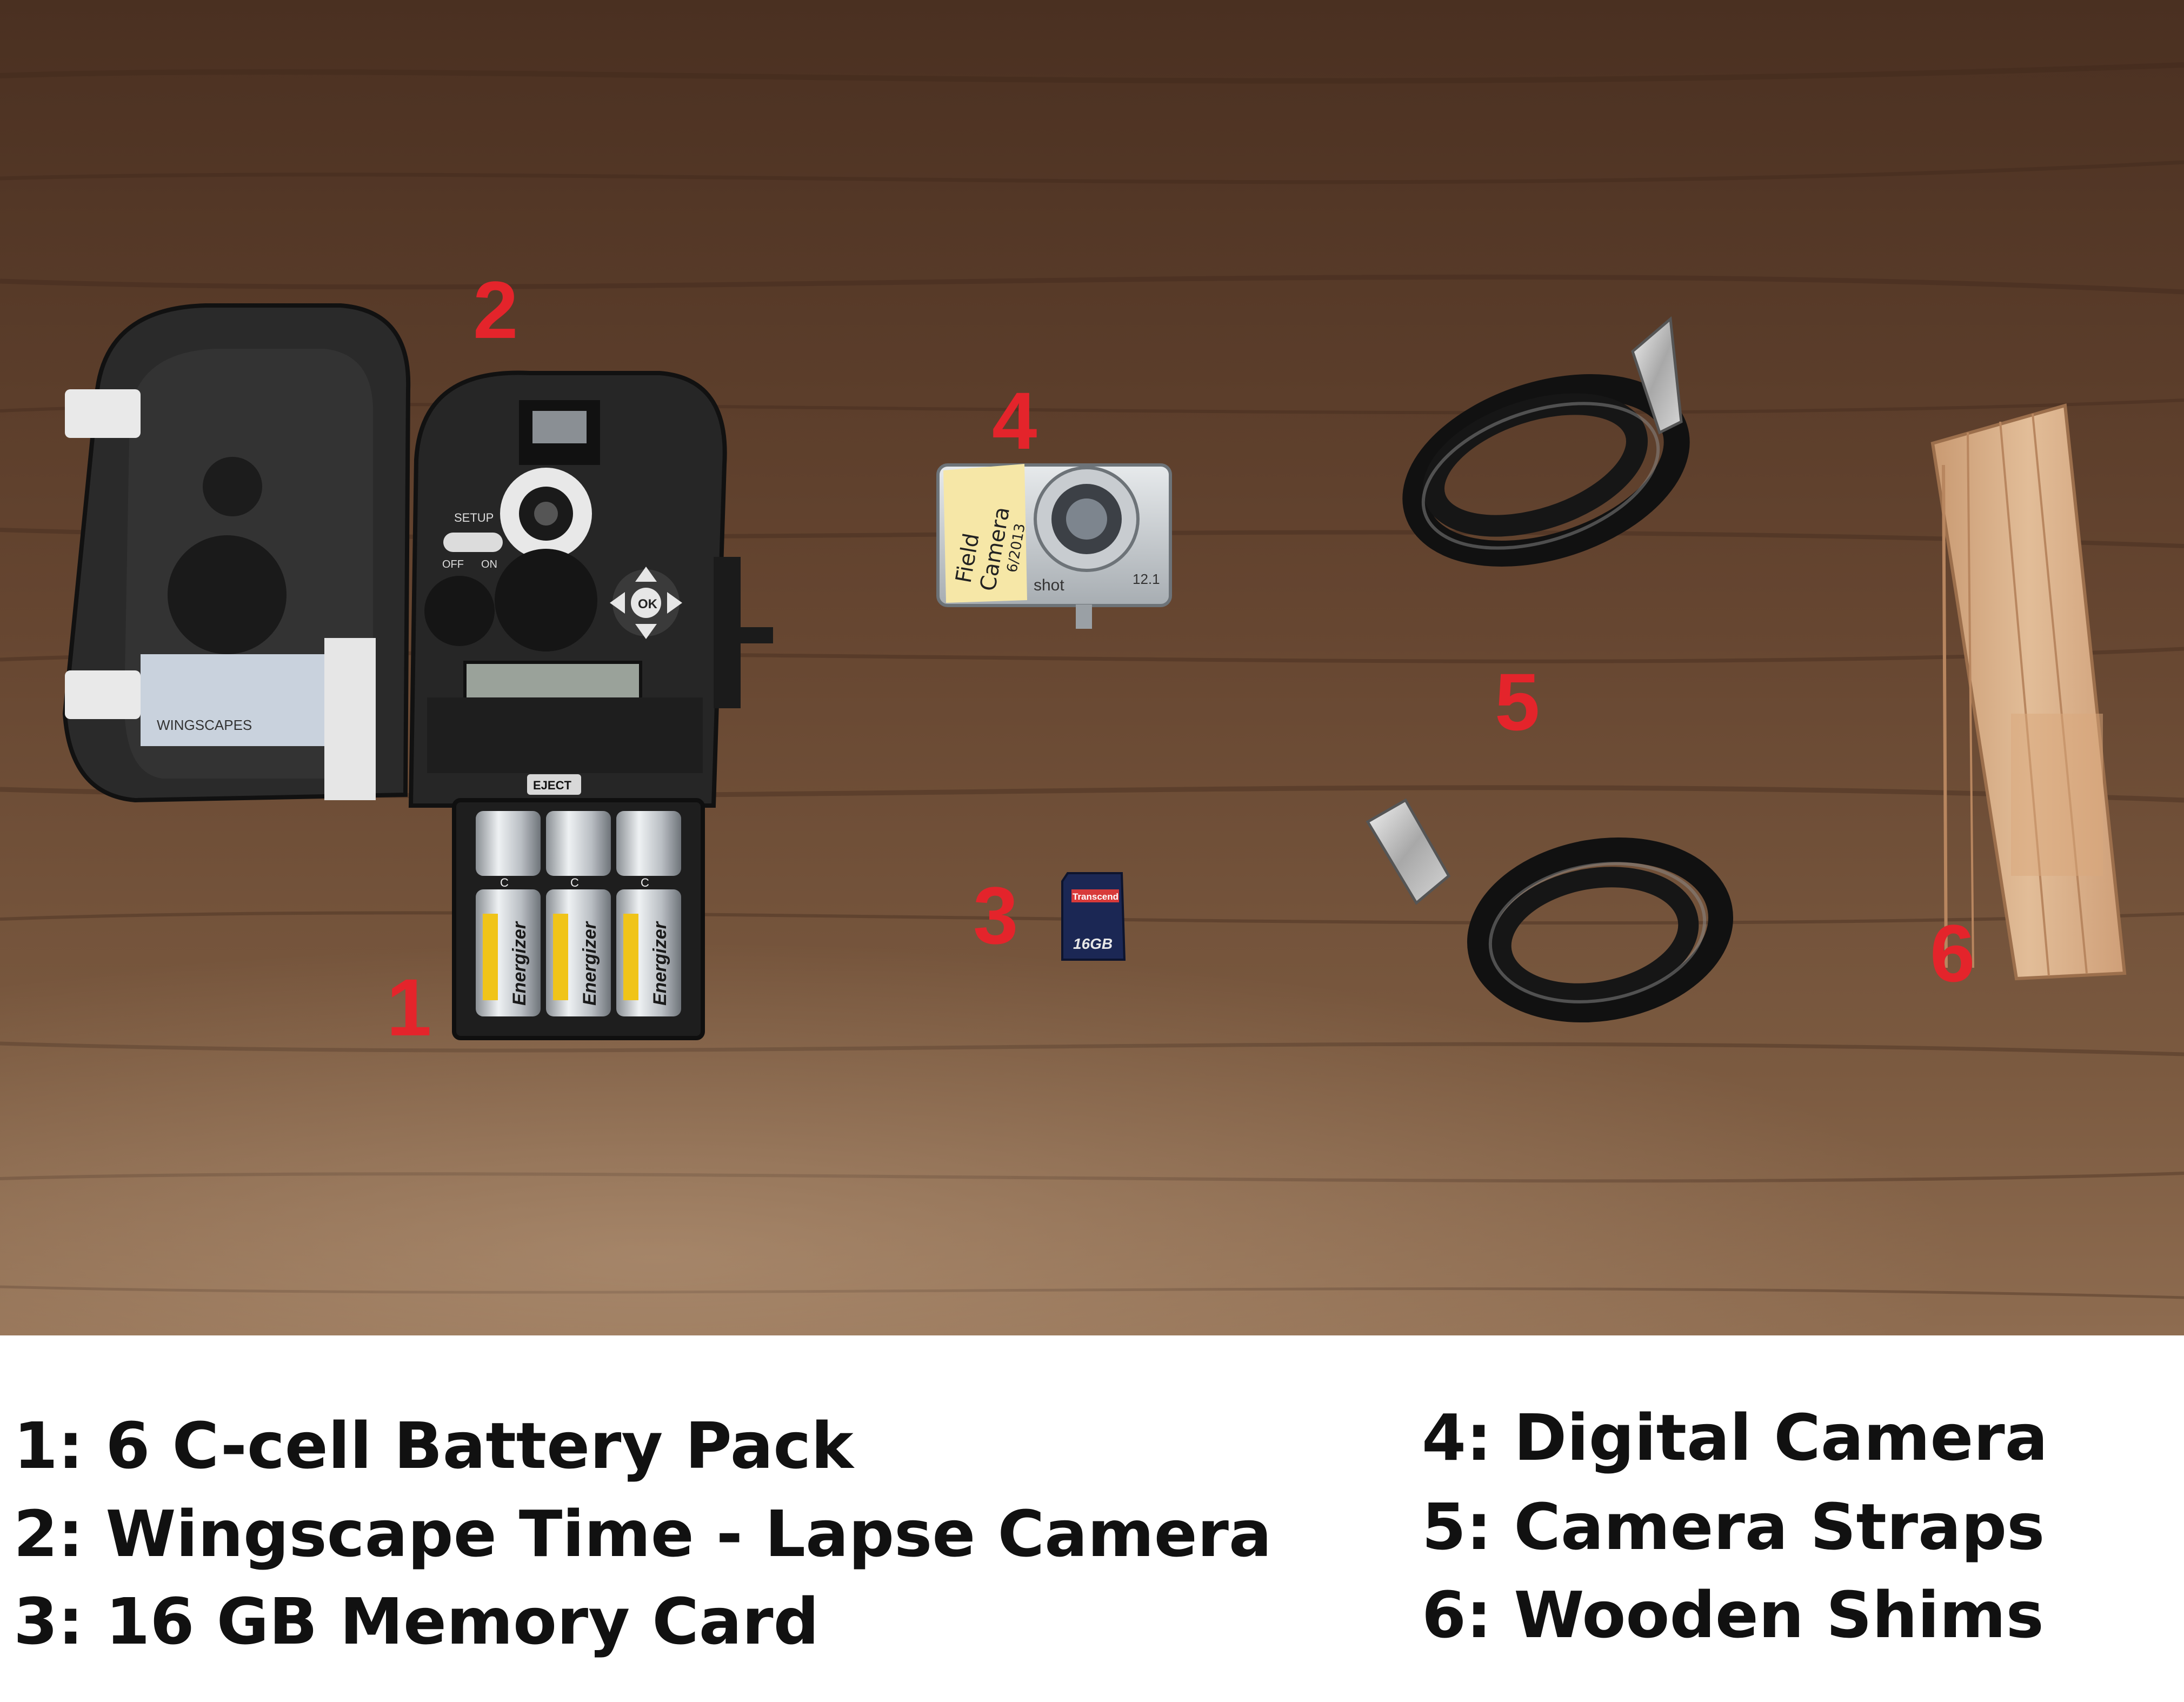 This screenshot has width=2184, height=1702. What do you see at coordinates (1733, 1615) in the screenshot?
I see `legend-item-6: 6: Wooden Shims` at bounding box center [1733, 1615].